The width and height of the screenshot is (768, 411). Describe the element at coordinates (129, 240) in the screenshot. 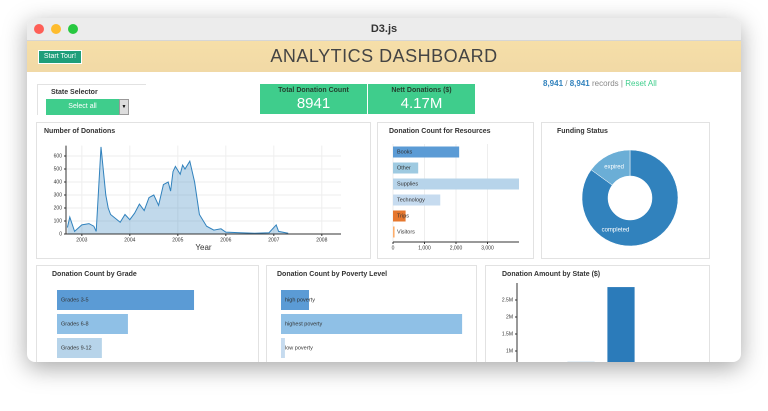

I see `x-tick-label: 2004` at that location.